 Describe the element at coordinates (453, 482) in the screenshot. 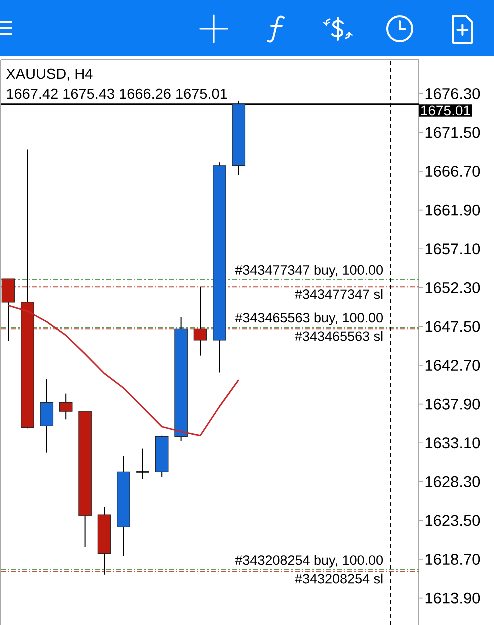

I see `y-tick-label: 1628.30` at that location.